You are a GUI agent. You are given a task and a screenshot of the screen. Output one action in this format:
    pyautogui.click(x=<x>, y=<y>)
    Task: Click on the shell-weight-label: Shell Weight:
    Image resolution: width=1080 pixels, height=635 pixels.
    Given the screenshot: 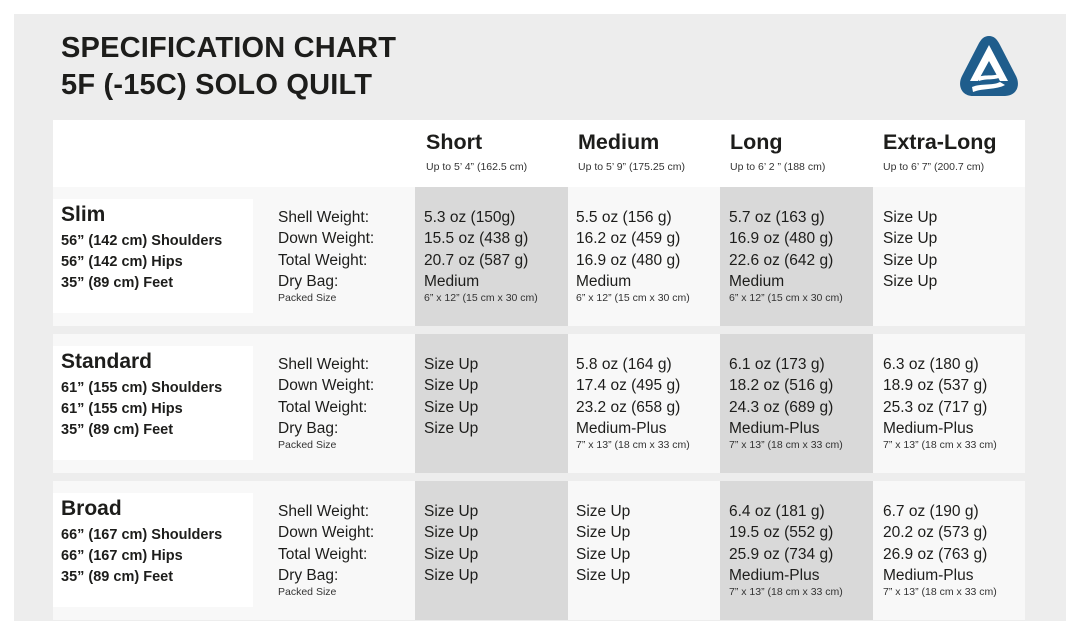 What is the action you would take?
    pyautogui.click(x=324, y=364)
    